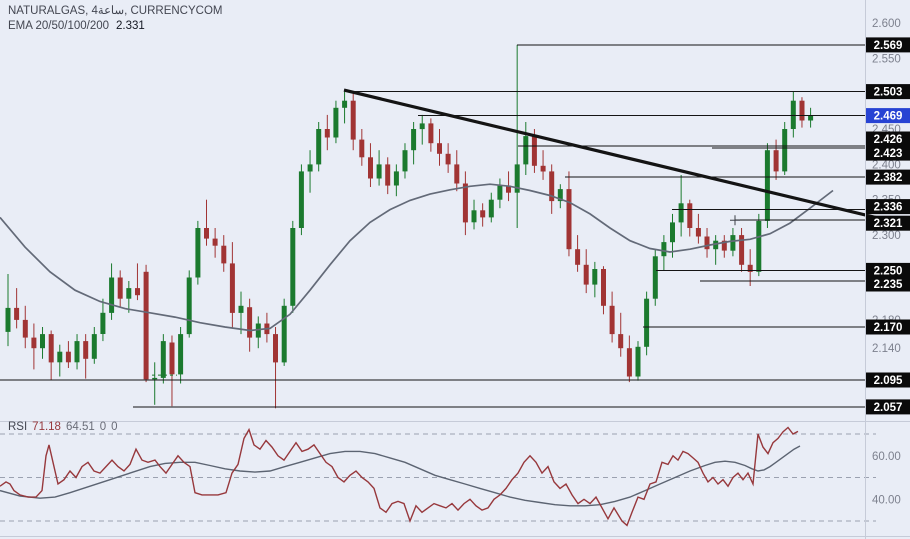  I want to click on symbol-title: NATURALGAS, 4ساعة, CURRENCYCOM, so click(115, 11).